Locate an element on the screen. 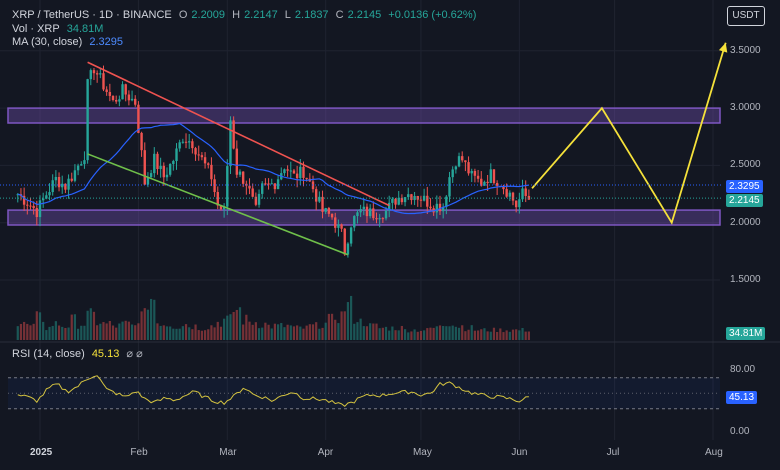 The image size is (780, 470). high-value: 2.2147 is located at coordinates (261, 15).